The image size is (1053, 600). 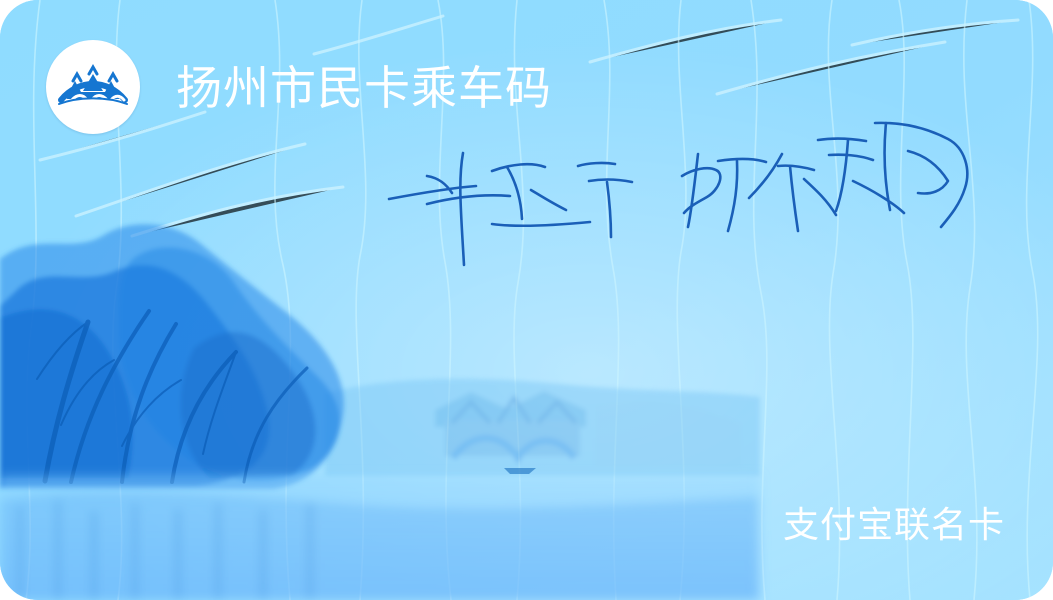 What do you see at coordinates (893, 525) in the screenshot?
I see `card-type-label: 支付宝联名卡` at bounding box center [893, 525].